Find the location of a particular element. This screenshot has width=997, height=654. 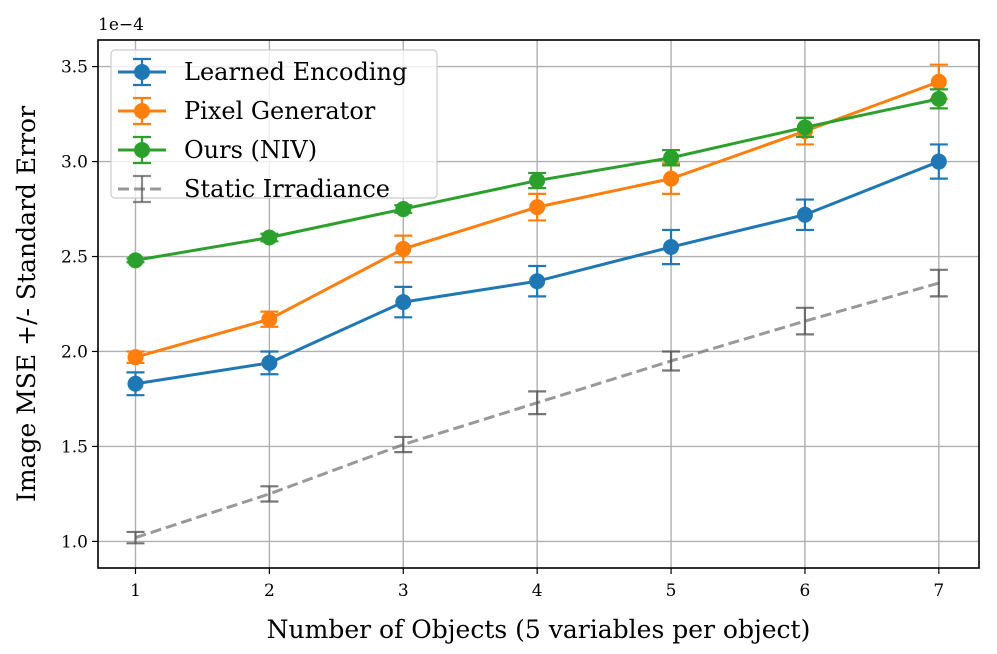

legend-box is located at coordinates (274, 124).